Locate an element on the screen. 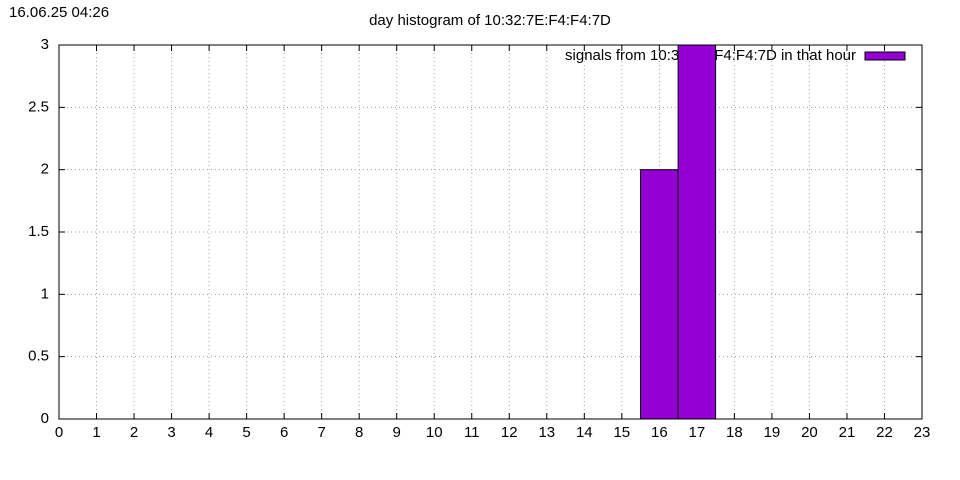  x-tick-label: 10 is located at coordinates (434, 432).